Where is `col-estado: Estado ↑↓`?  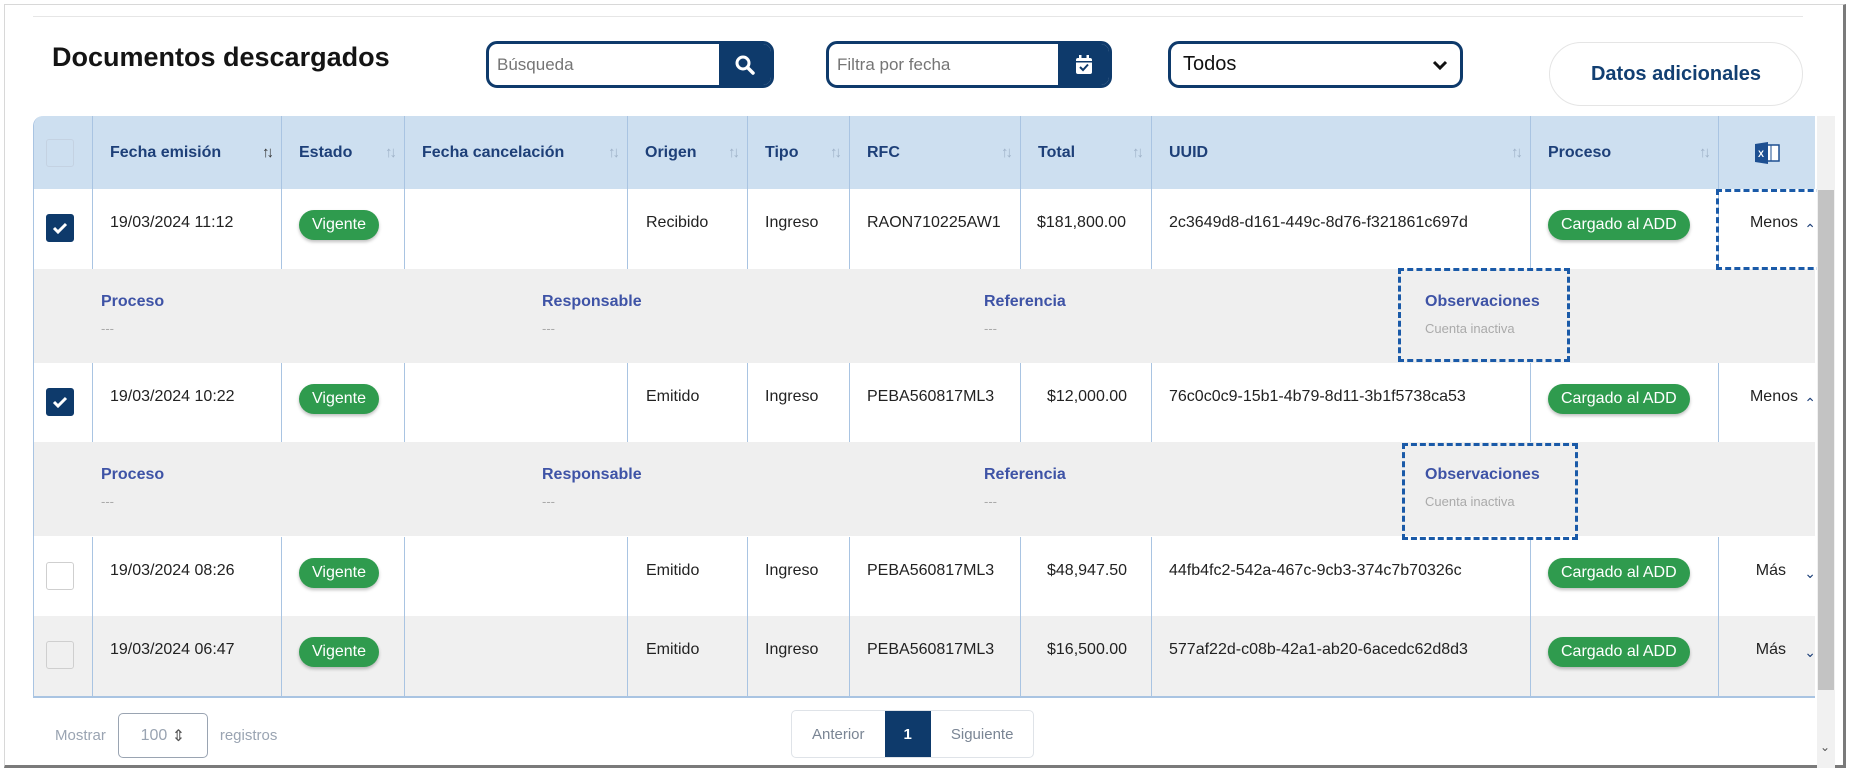
col-estado: Estado ↑↓ is located at coordinates (343, 152).